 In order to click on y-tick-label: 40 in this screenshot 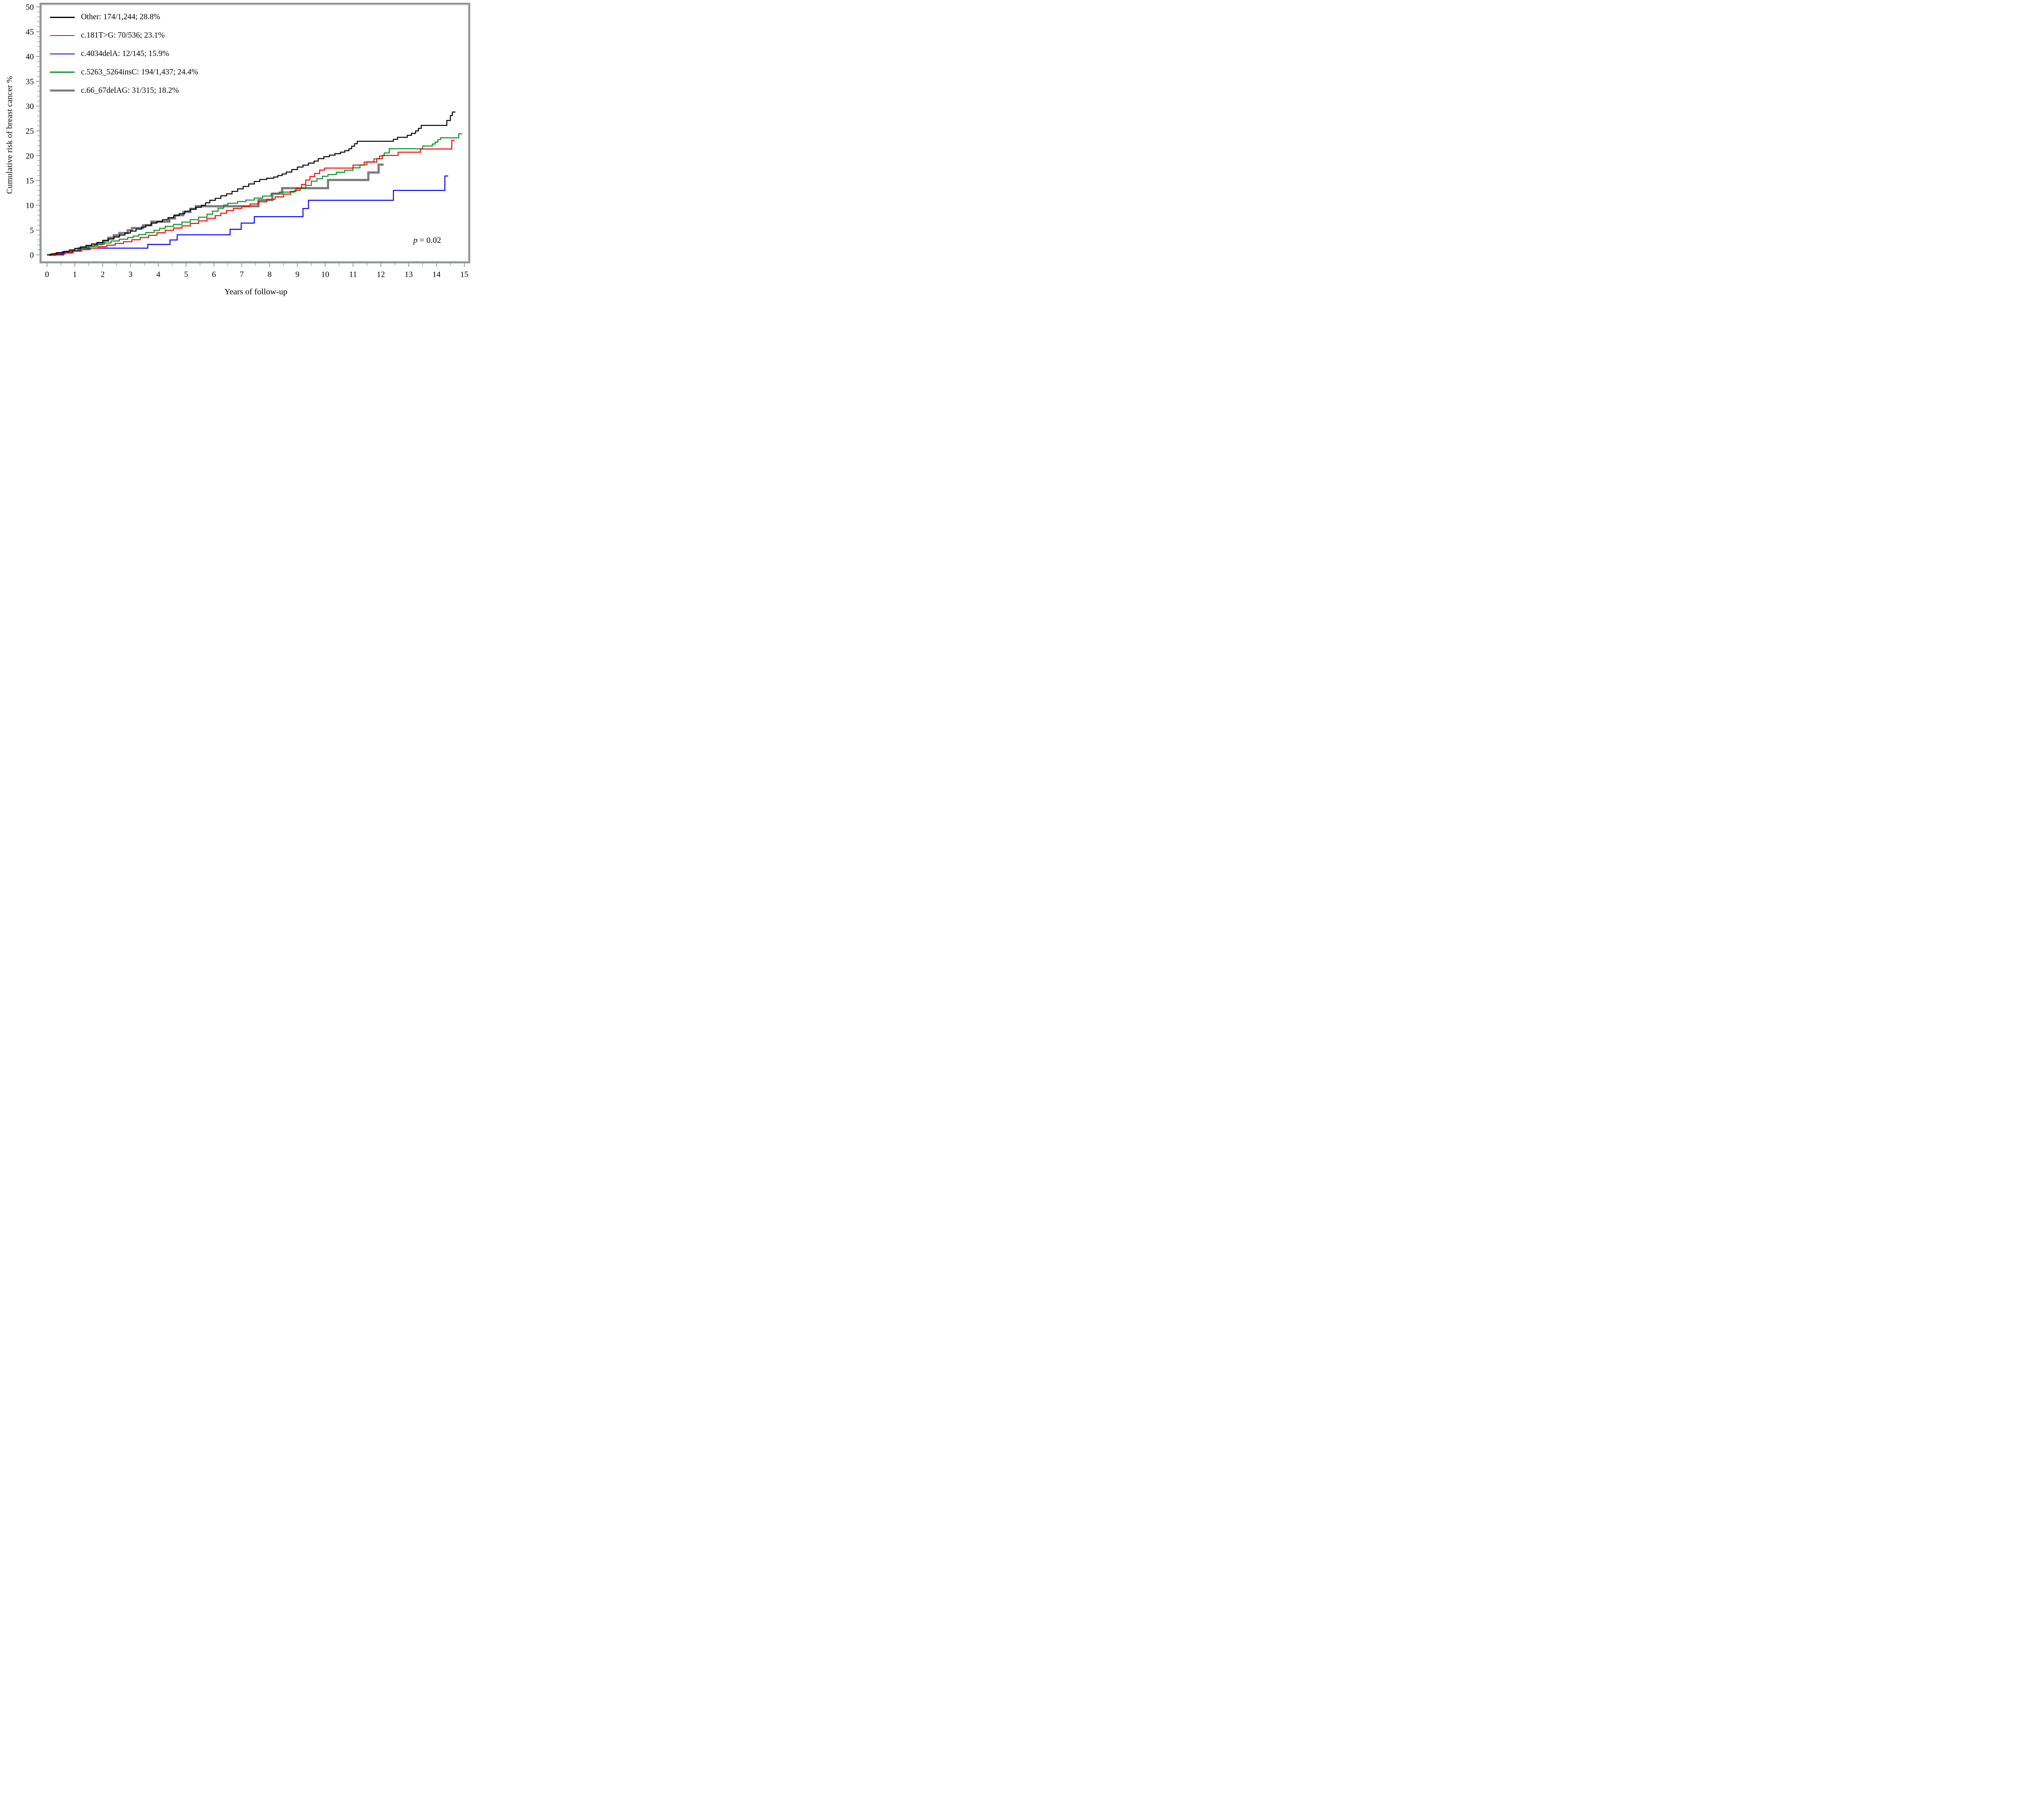, I will do `click(30, 56)`.